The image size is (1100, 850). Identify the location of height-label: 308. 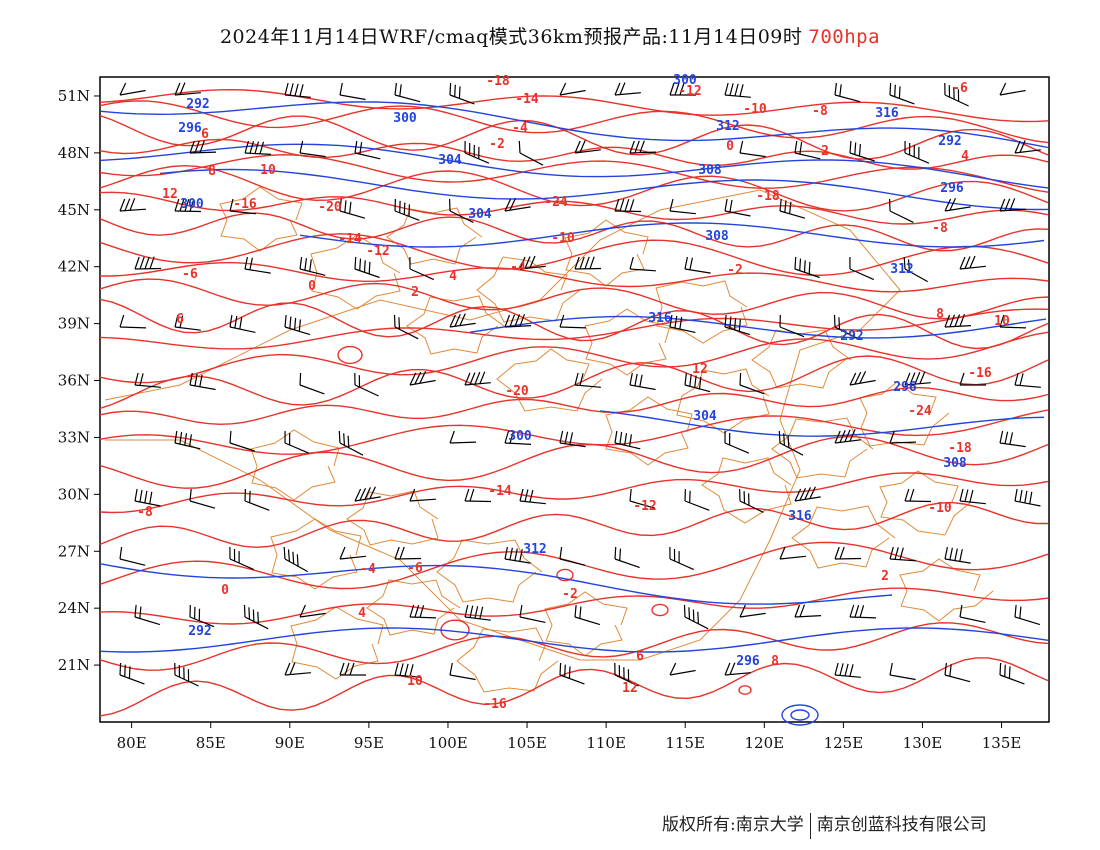
(955, 463).